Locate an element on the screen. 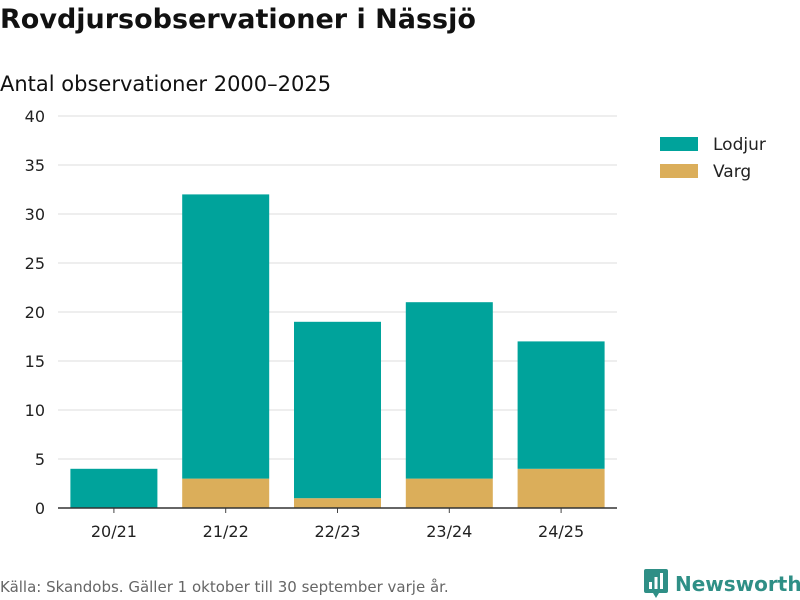 This screenshot has width=800, height=600. newsworthy-icon is located at coordinates (656, 583).